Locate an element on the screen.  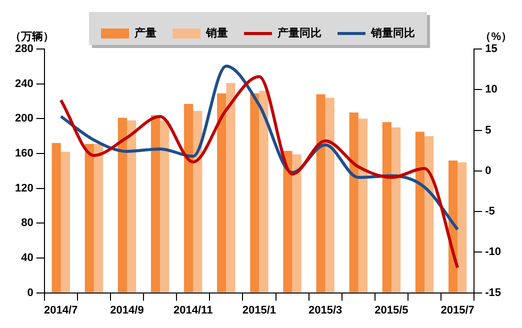
y2-tick-label: -5 is located at coordinates (490, 212).